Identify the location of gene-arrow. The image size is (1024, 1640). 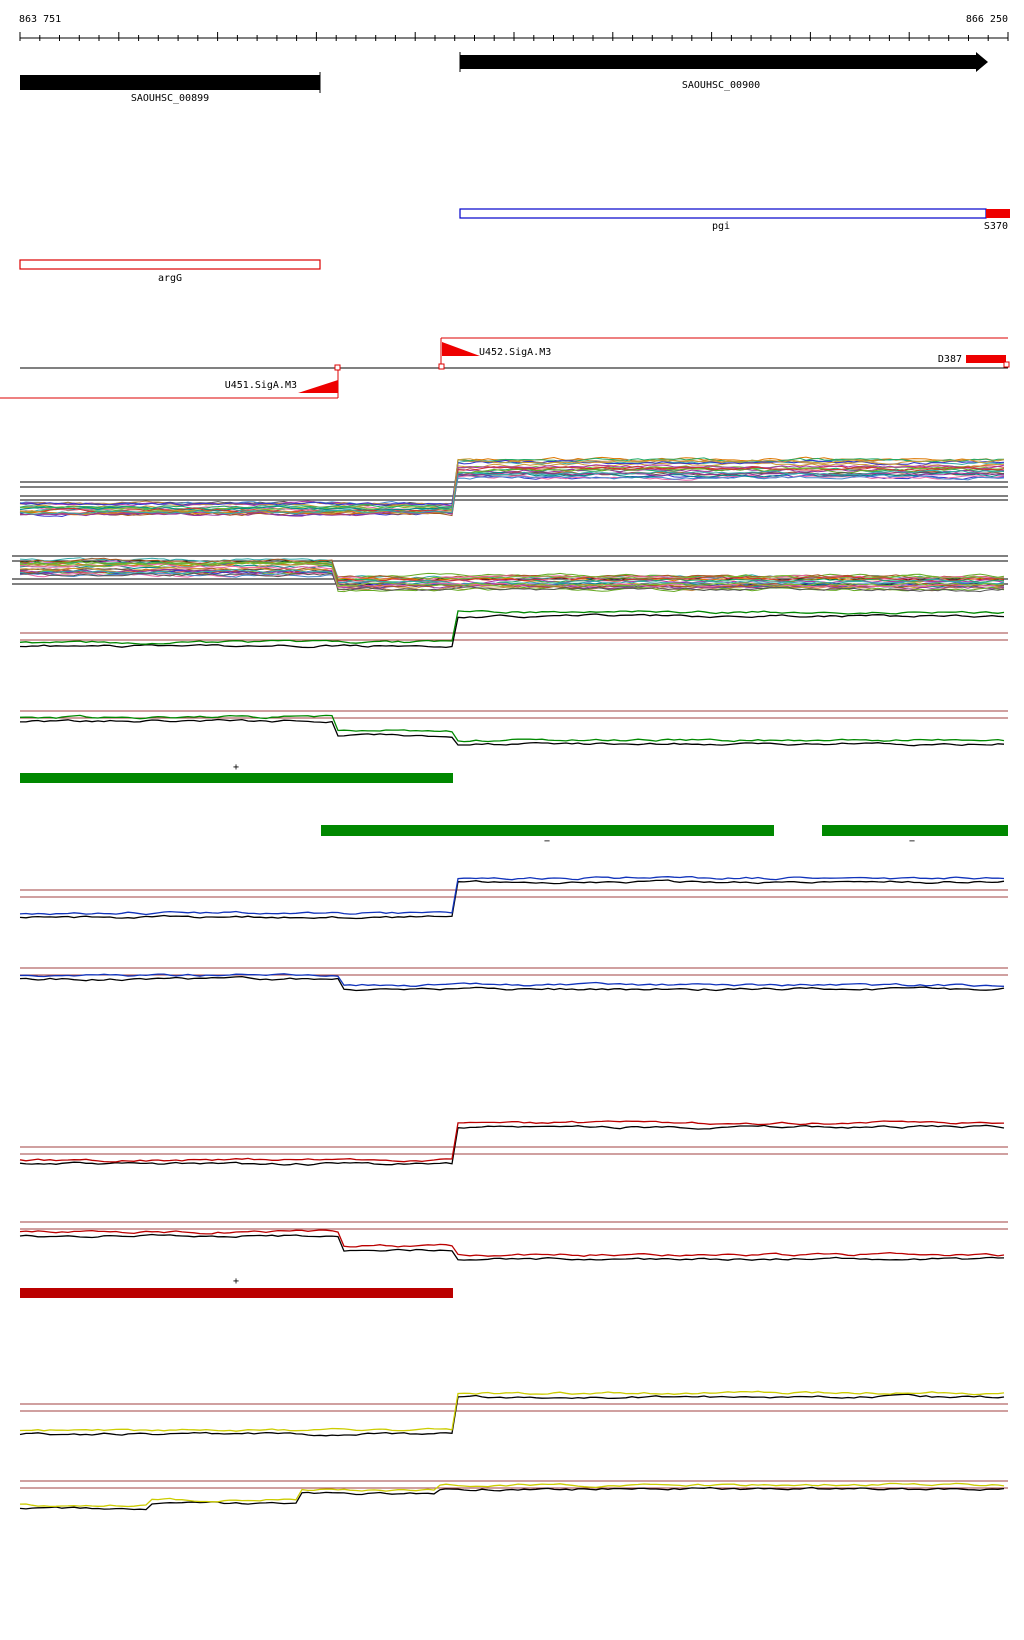
(724, 62).